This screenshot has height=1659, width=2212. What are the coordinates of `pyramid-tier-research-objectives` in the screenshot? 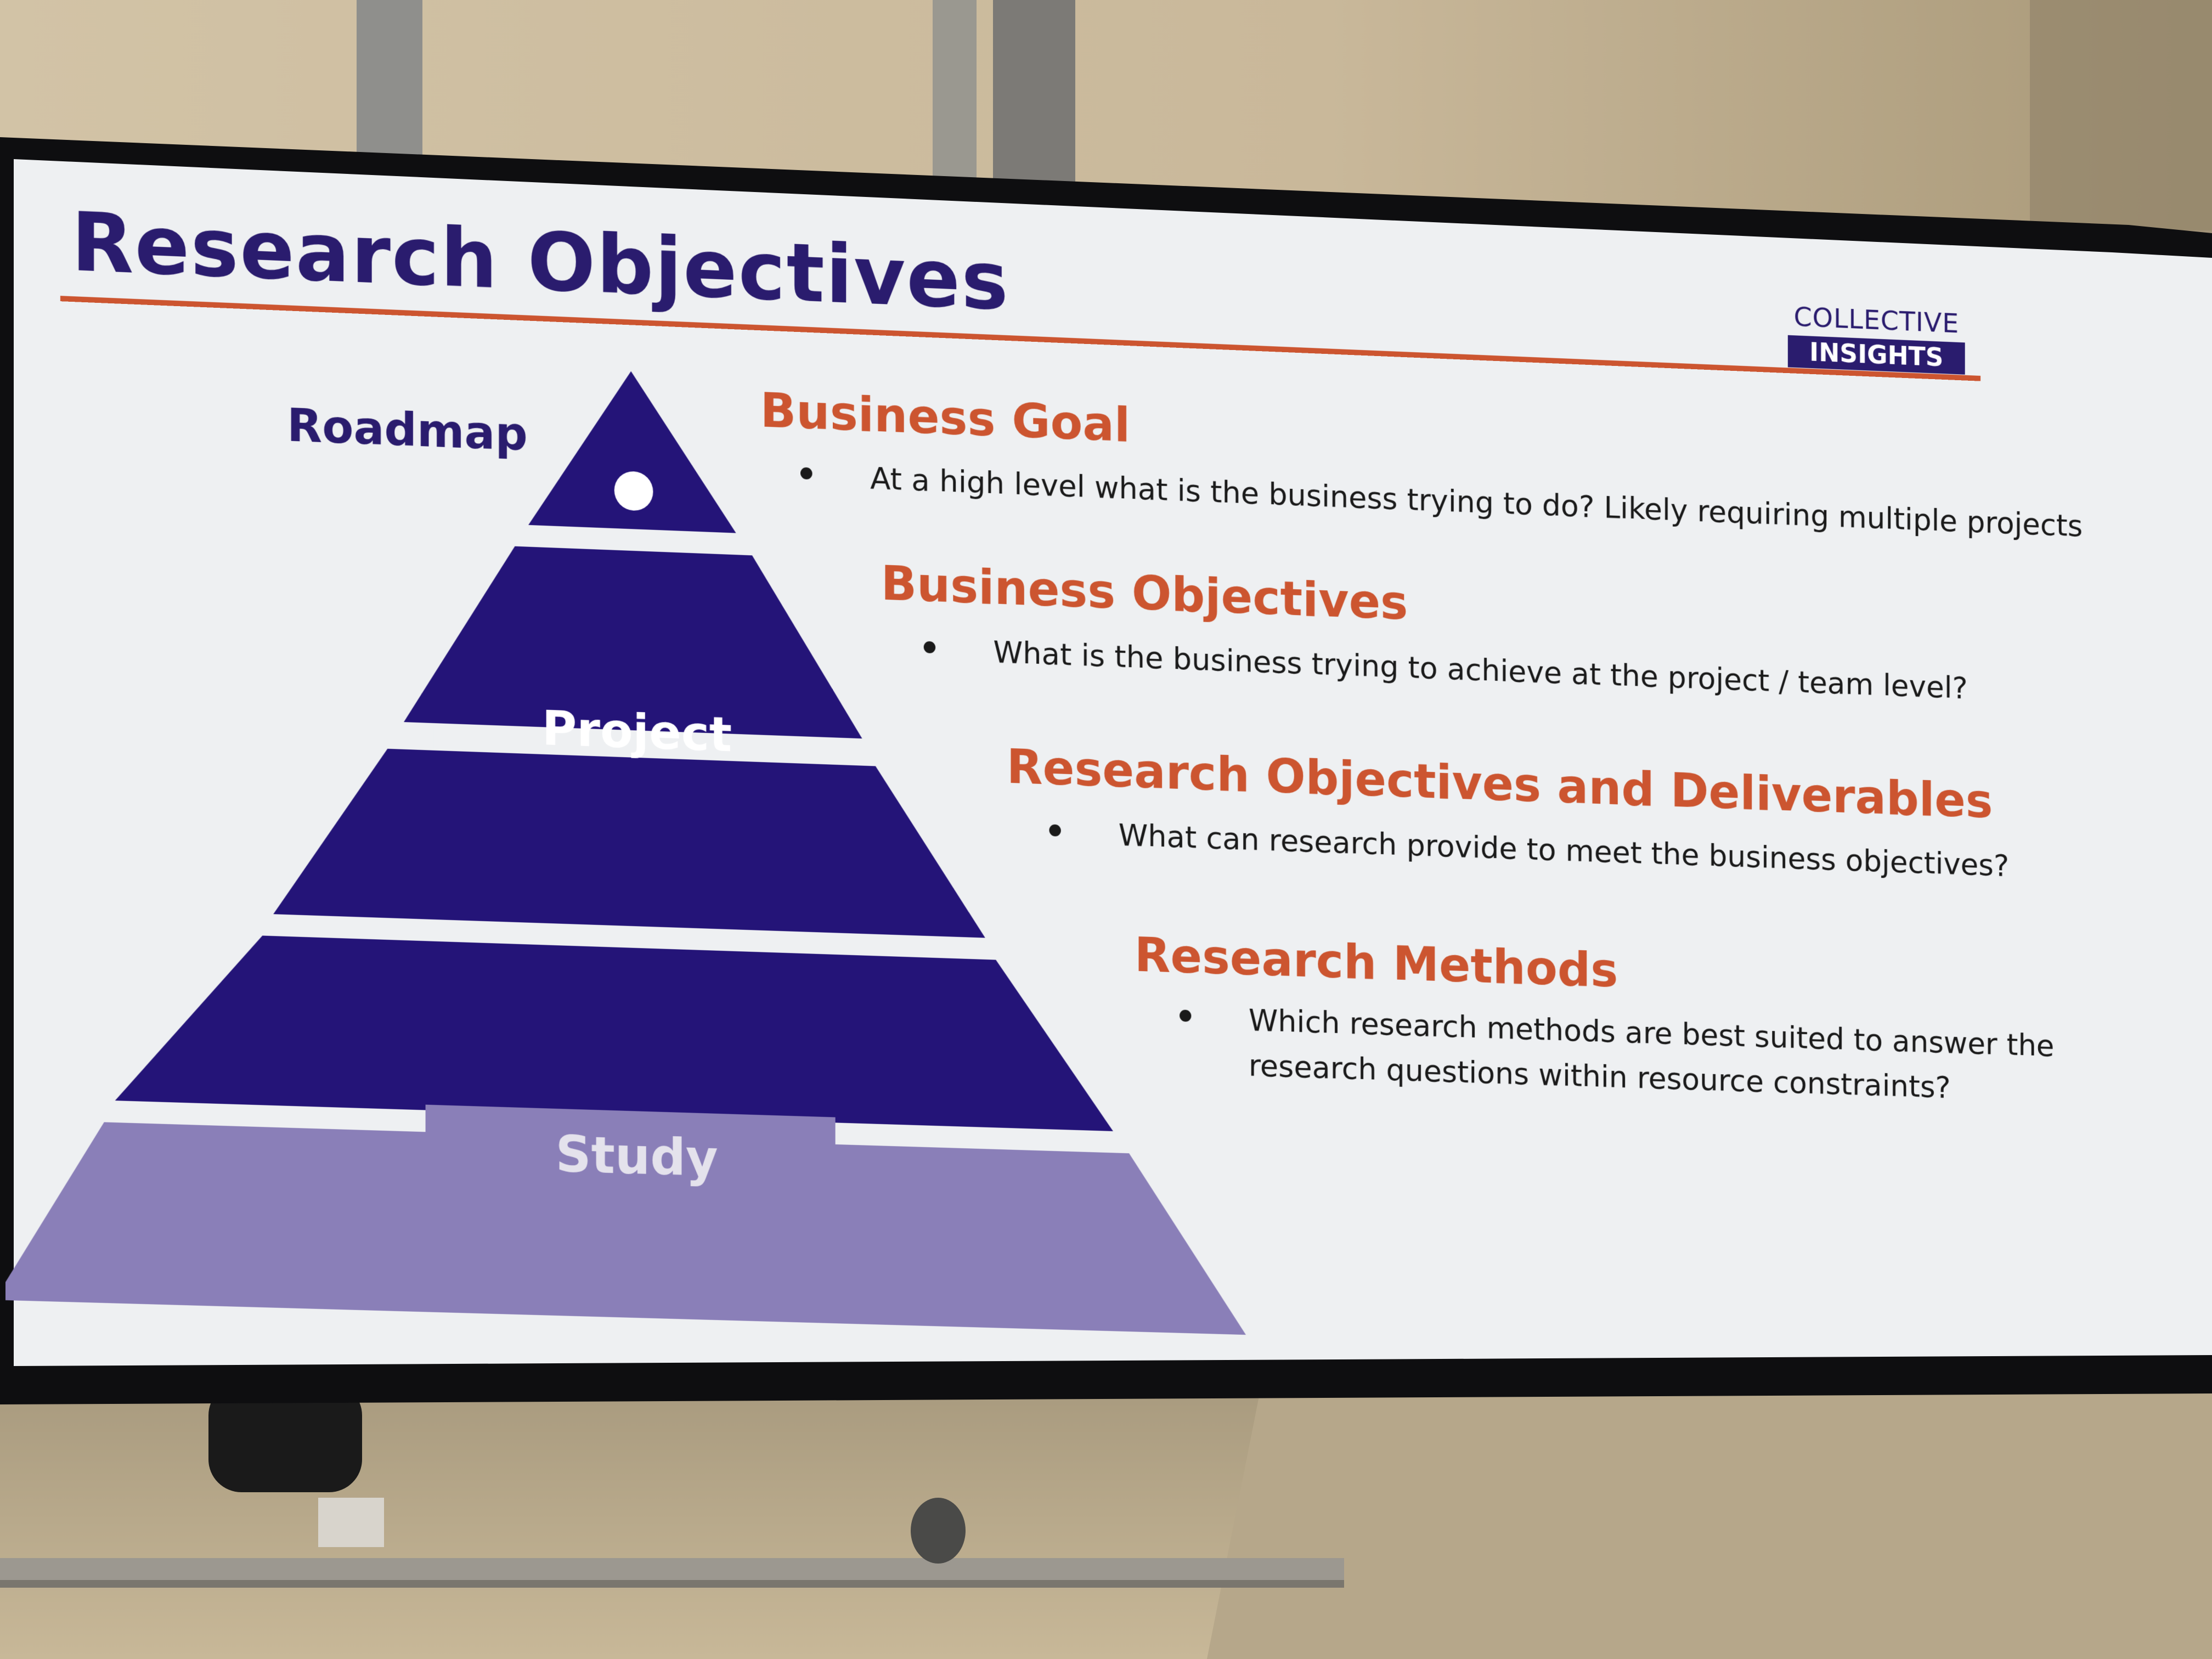 It's located at (629, 841).